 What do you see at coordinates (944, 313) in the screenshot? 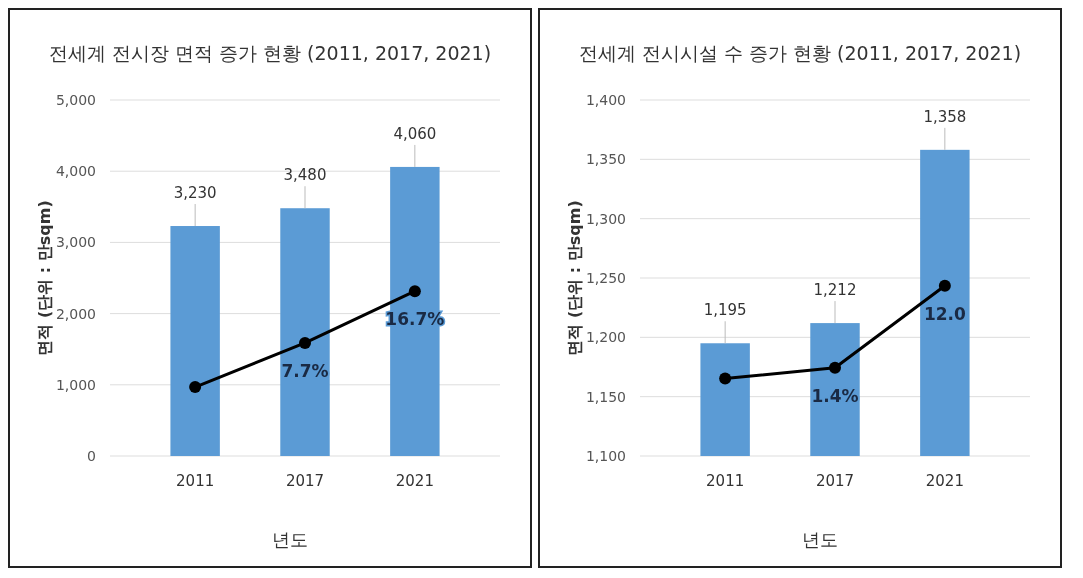
I see `data-label: 12.0` at bounding box center [944, 313].